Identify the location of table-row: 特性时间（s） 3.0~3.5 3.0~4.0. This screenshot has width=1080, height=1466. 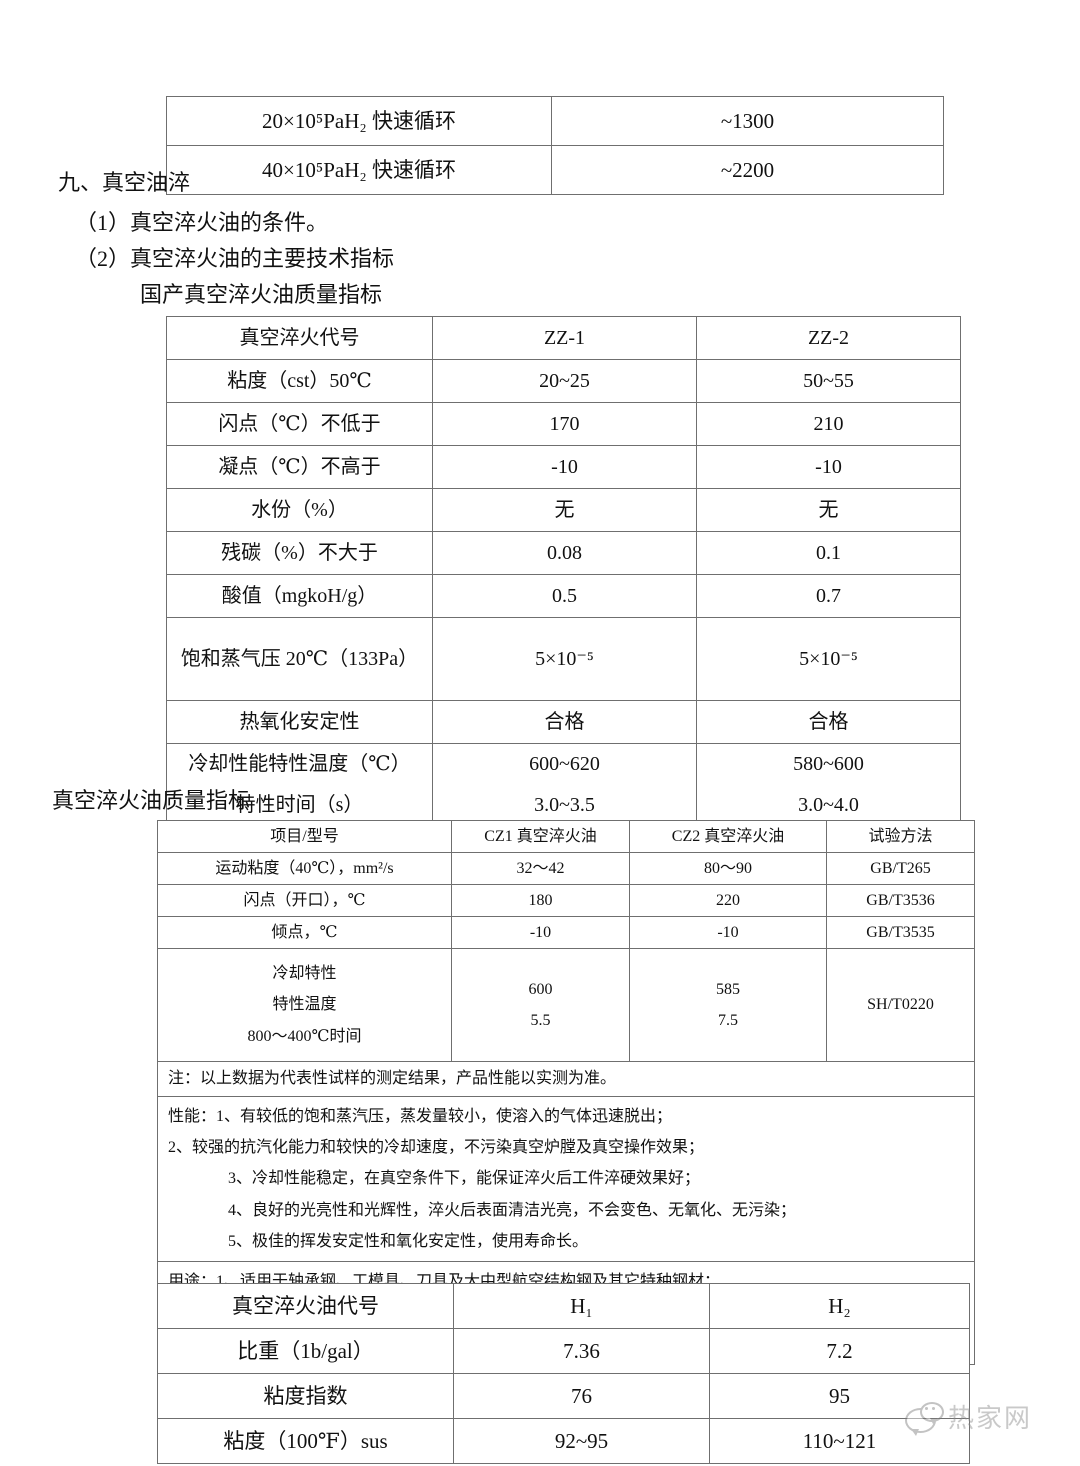
(563, 805).